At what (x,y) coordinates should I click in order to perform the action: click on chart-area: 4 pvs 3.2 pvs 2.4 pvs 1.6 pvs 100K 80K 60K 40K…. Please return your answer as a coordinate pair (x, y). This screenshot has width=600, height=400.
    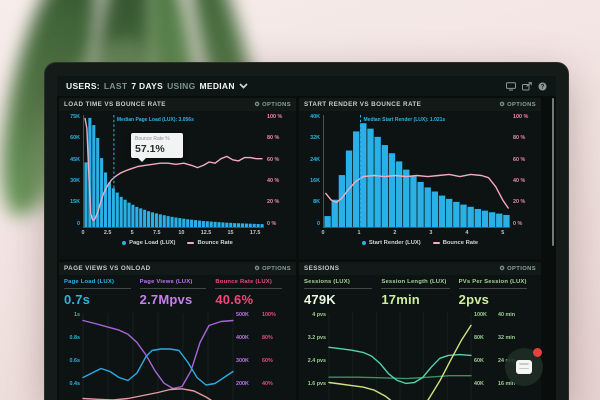
    Looking at the image, I should click on (420, 354).